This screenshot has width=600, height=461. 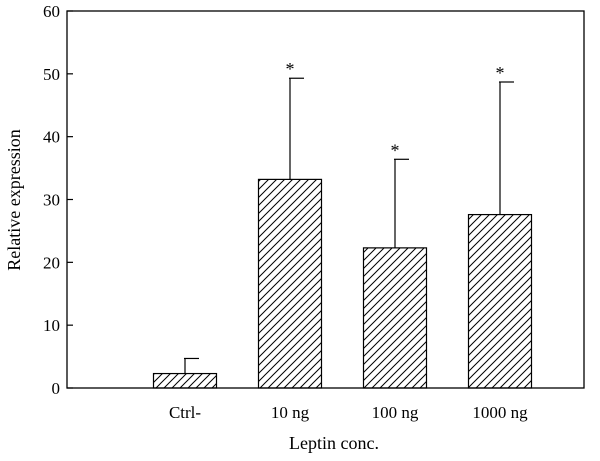 I want to click on y-tick-label: 20, so click(x=51, y=262).